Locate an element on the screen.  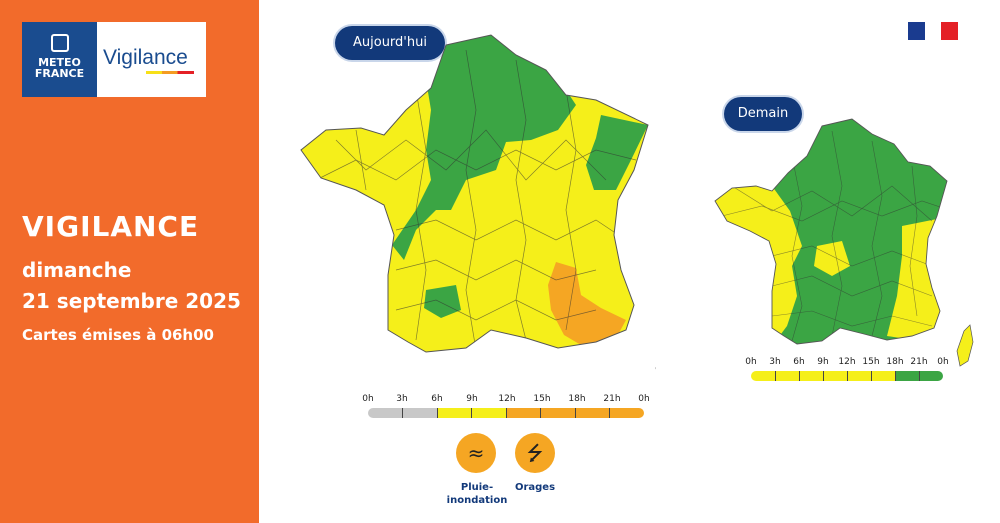
meteo-france-logo: METEO FRANCE is located at coordinates (59, 59).